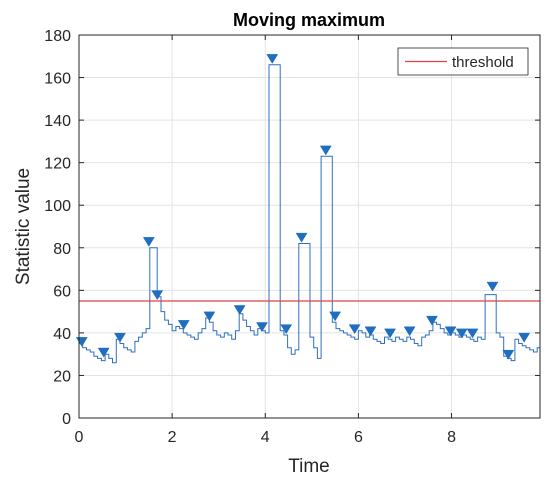 The height and width of the screenshot is (481, 550). I want to click on x-tick-label: 2, so click(172, 437).